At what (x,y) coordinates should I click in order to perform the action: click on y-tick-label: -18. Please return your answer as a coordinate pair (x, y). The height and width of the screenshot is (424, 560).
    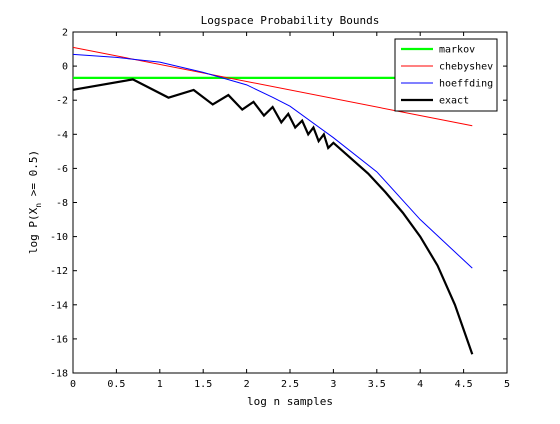
    Looking at the image, I should click on (59, 374).